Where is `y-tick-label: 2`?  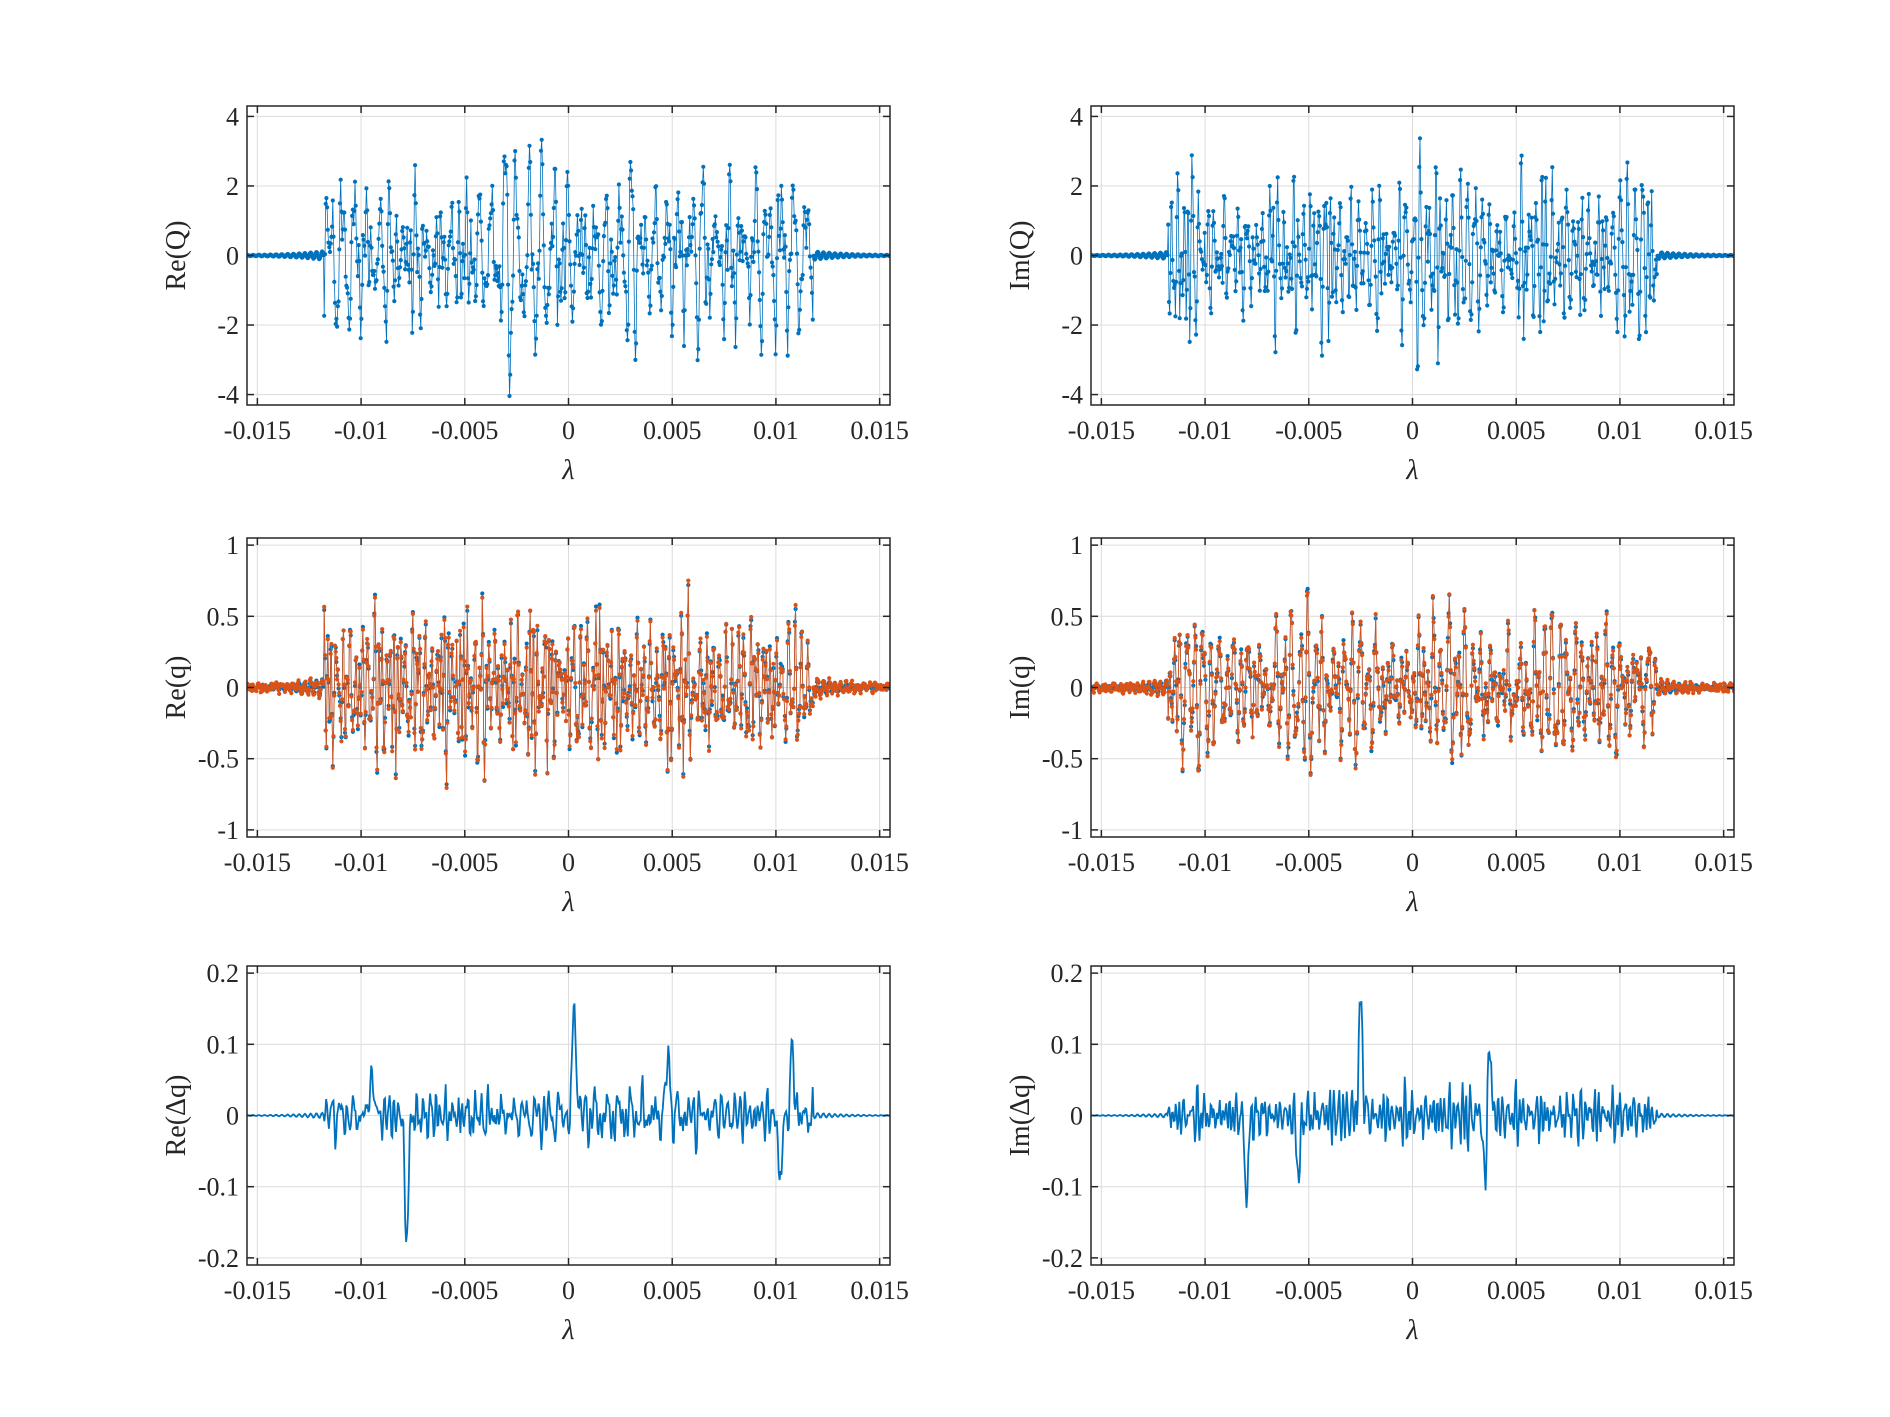
y-tick-label: 2 is located at coordinates (1076, 186).